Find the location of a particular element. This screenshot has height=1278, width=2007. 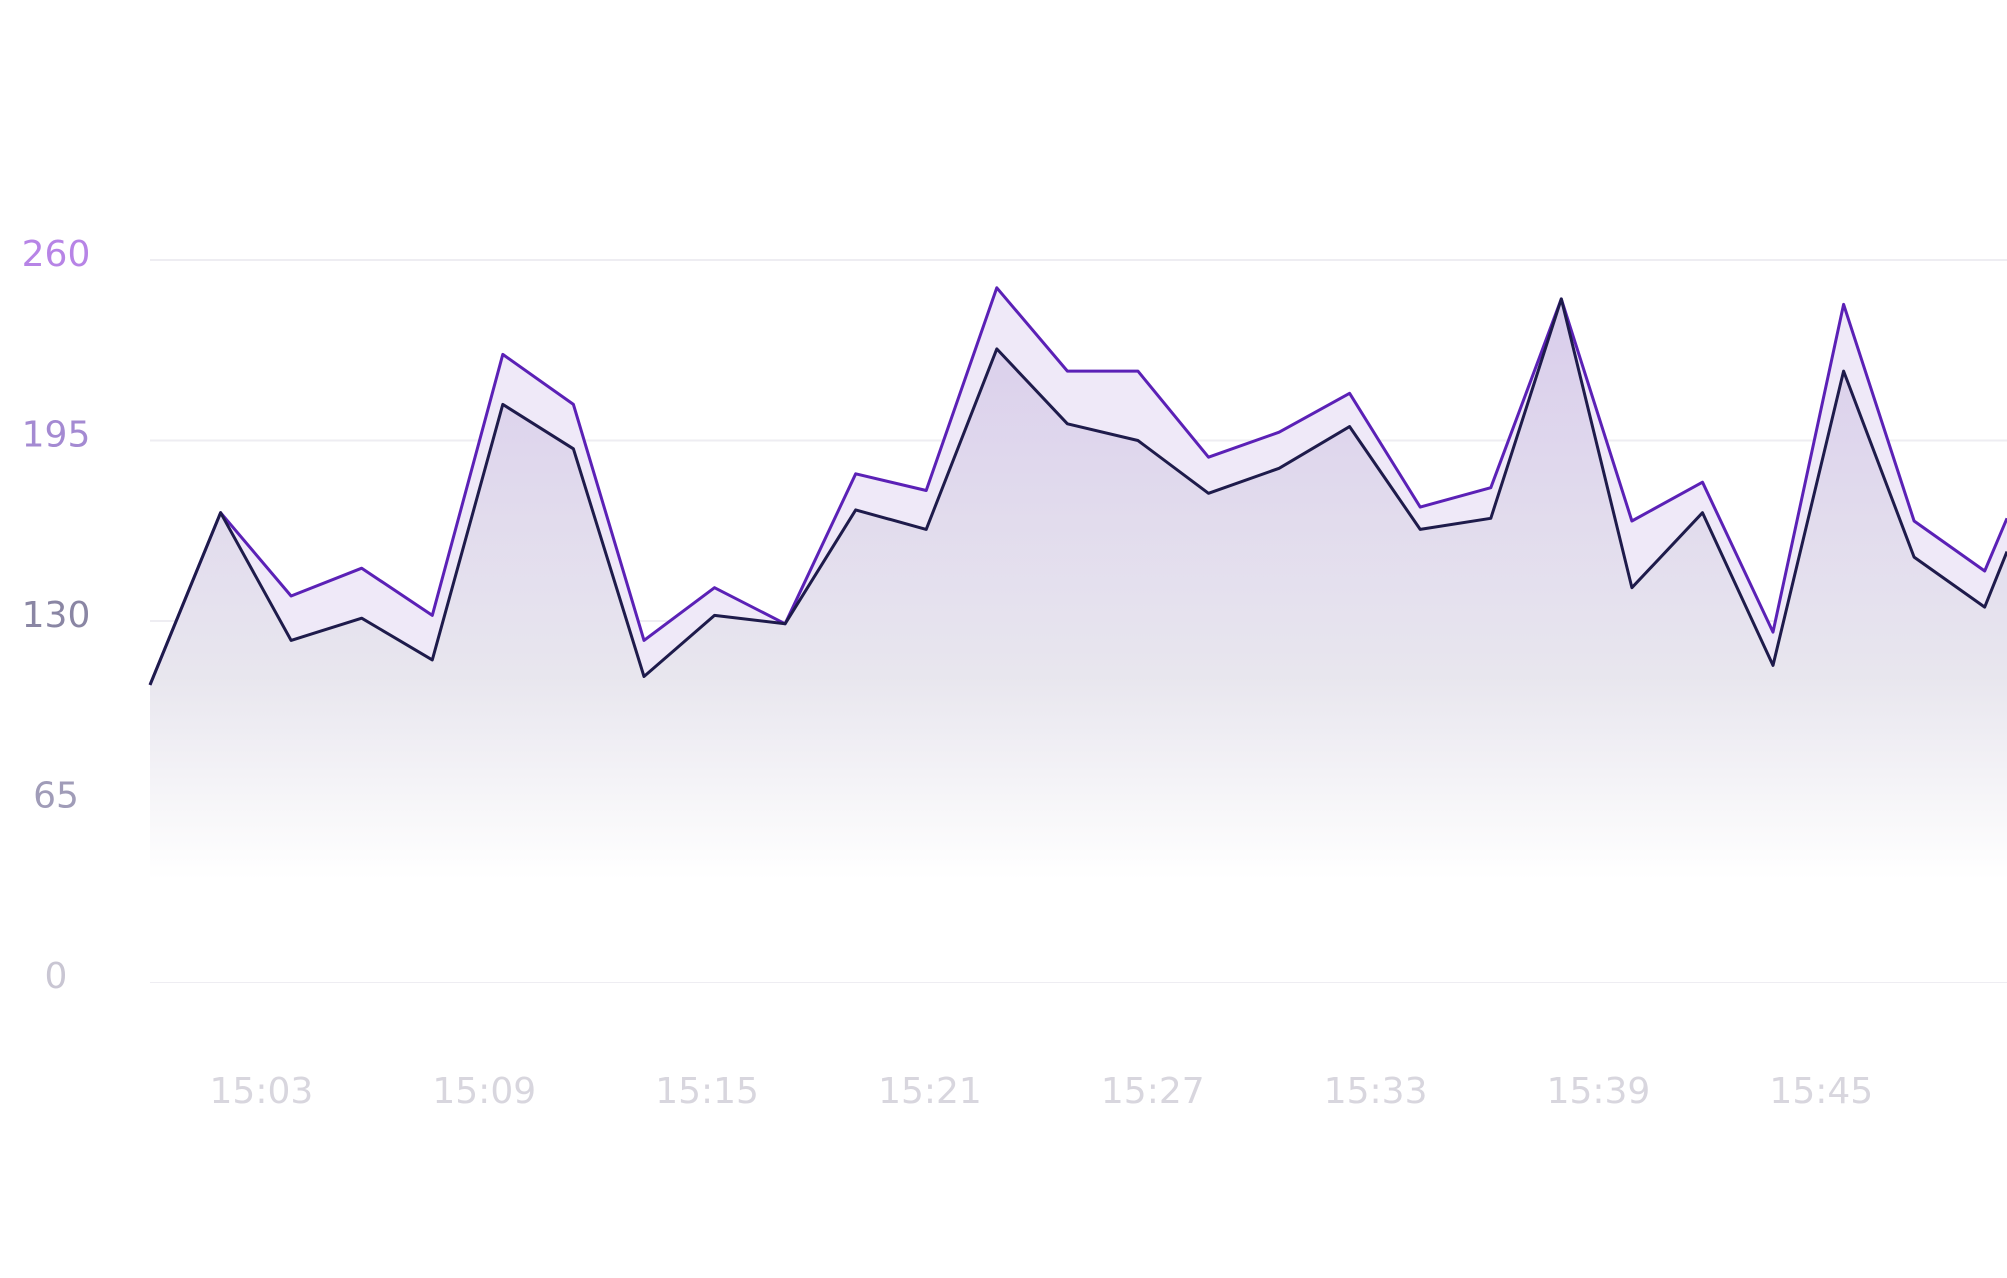

x-tick-label: 15:03 is located at coordinates (262, 1091).